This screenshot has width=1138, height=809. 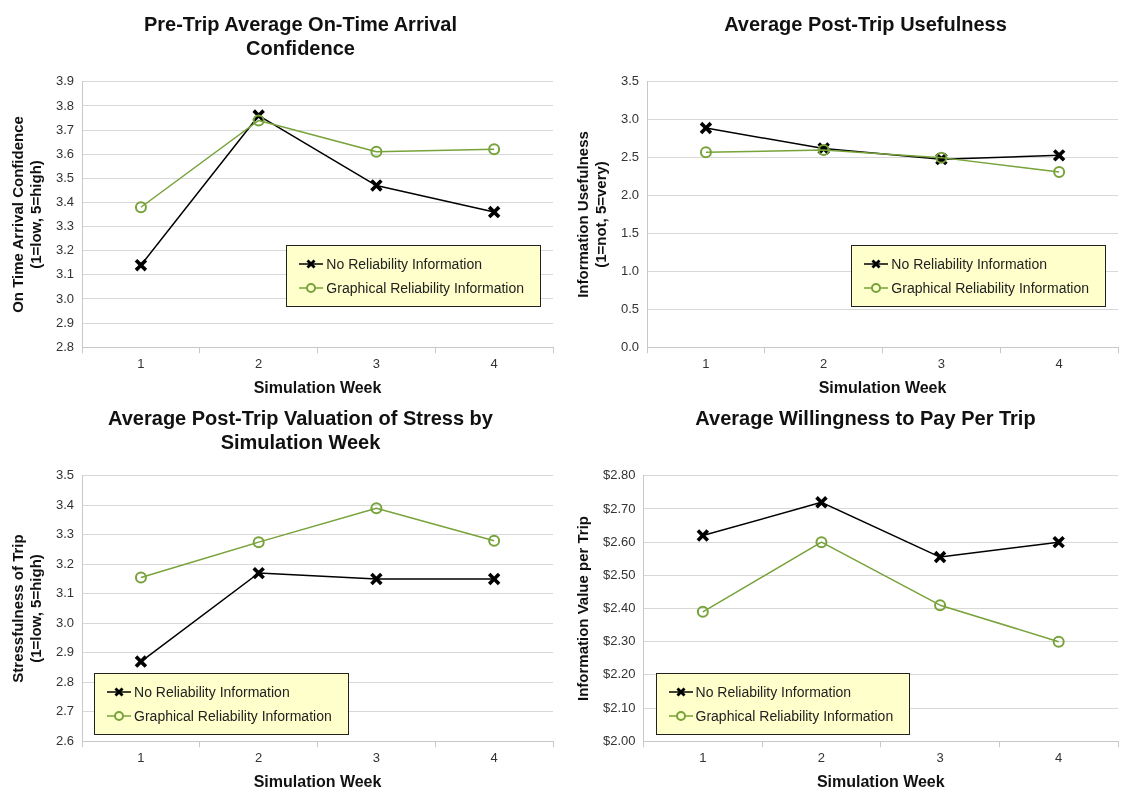 What do you see at coordinates (619, 574) in the screenshot?
I see `y-tick-label: $2.50` at bounding box center [619, 574].